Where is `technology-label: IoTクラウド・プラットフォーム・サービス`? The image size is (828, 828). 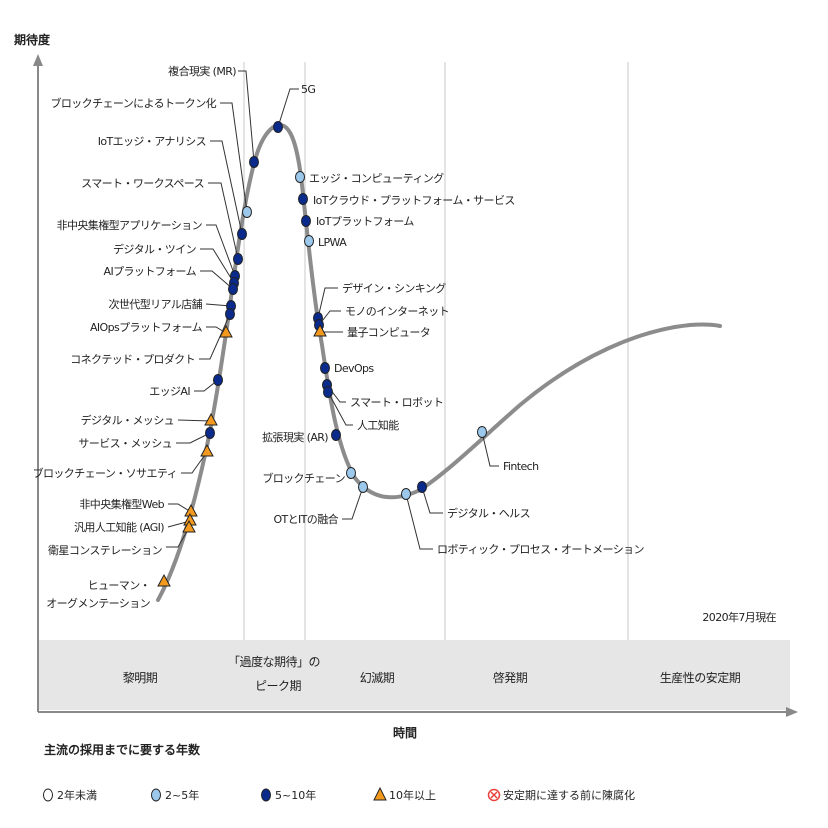 technology-label: IoTクラウド・プラットフォーム・サービス is located at coordinates (414, 200).